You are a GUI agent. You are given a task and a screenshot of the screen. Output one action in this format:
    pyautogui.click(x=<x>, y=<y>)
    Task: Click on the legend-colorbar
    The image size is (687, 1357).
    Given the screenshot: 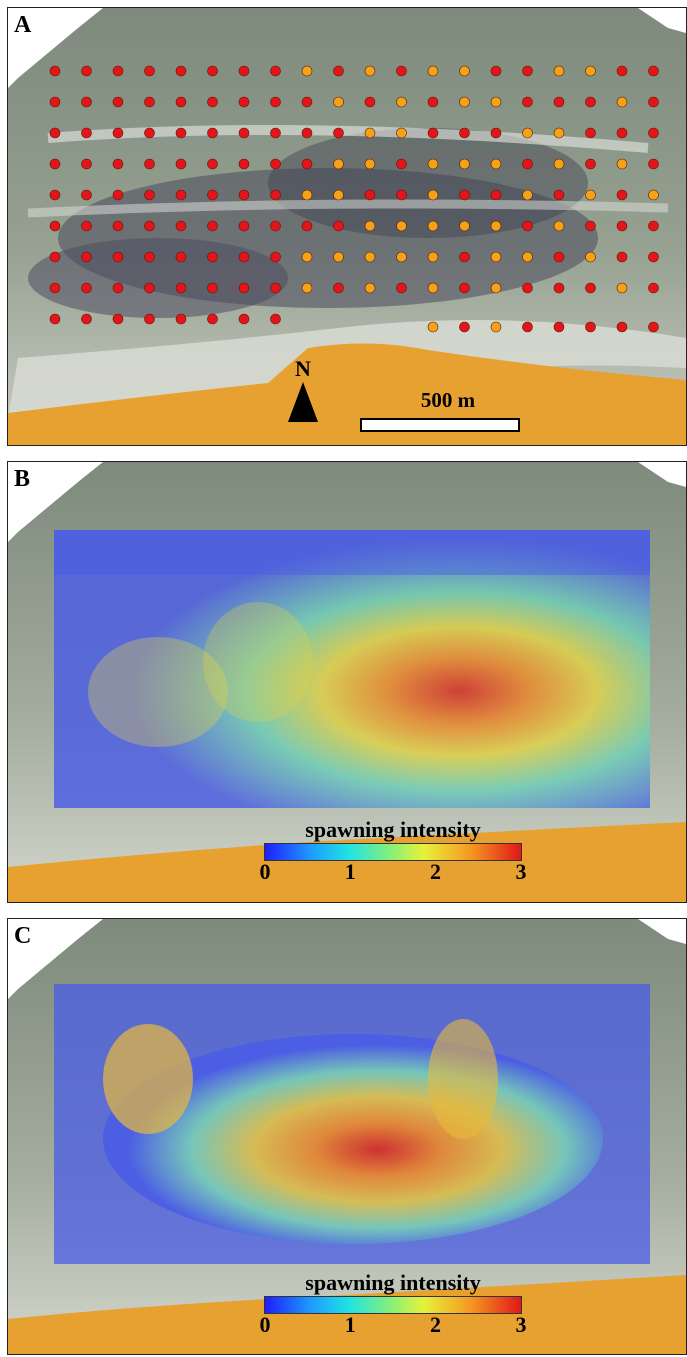 What is the action you would take?
    pyautogui.click(x=393, y=852)
    